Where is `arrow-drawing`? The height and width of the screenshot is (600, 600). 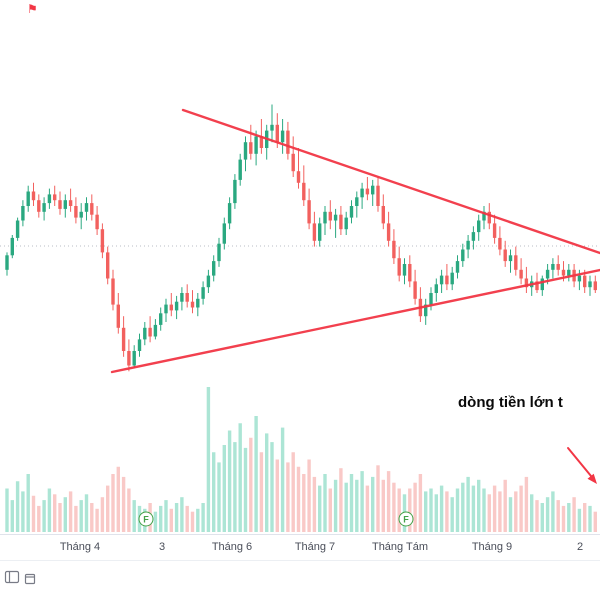
arrow-drawing is located at coordinates (582, 465).